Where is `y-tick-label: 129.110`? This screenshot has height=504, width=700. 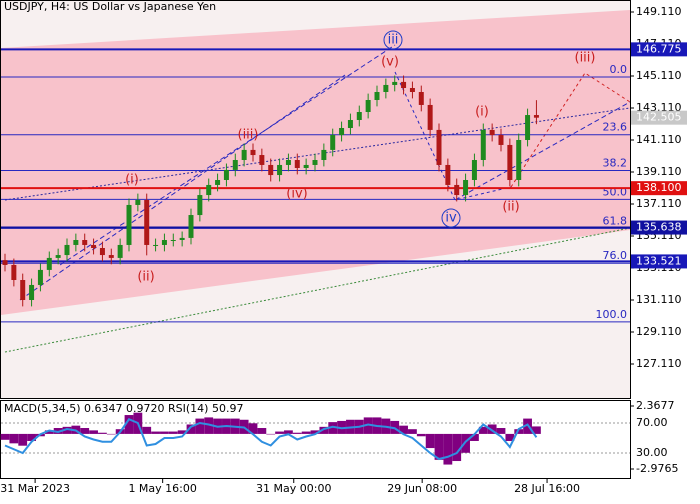 y-tick-label: 129.110 is located at coordinates (659, 331).